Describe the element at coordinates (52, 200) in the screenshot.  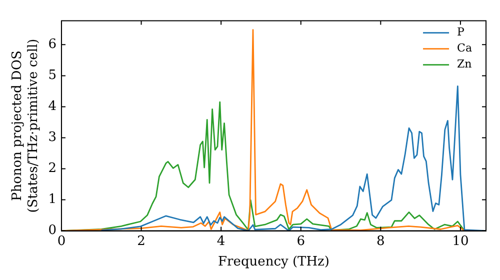
I see `y-tick-label: 1` at that location.